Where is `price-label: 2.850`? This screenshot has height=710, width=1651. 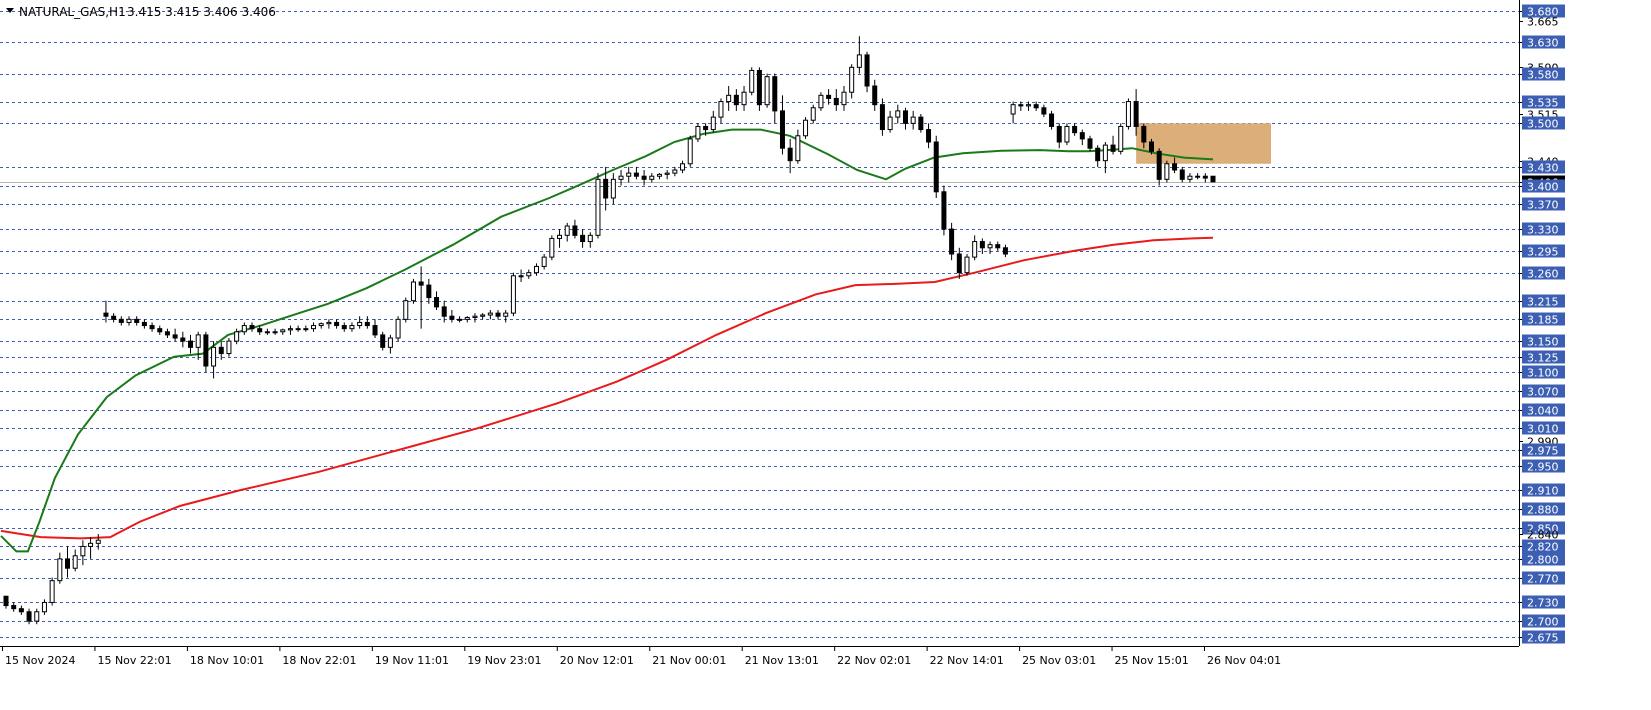
price-label: 2.850 is located at coordinates (1543, 529).